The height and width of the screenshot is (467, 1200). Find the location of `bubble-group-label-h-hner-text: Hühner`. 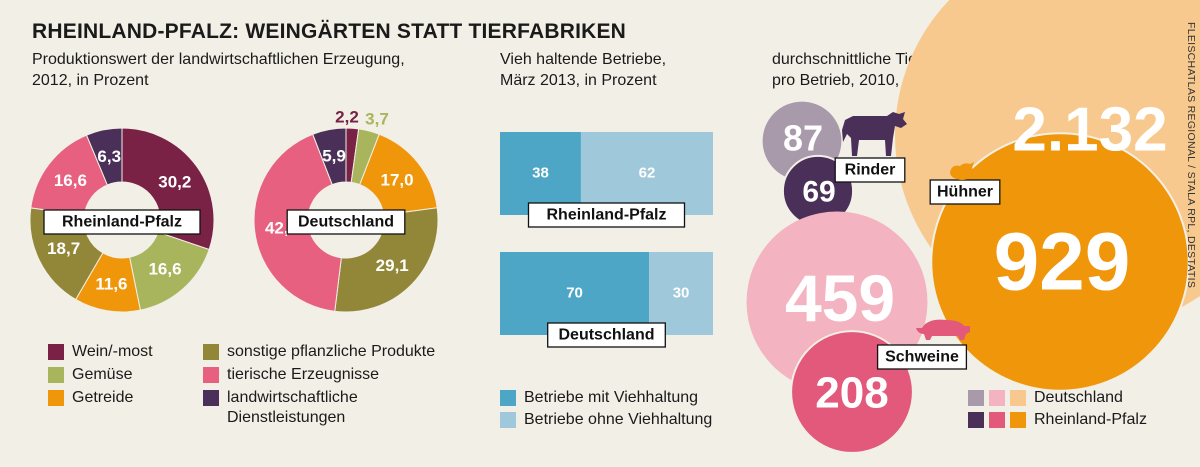

bubble-group-label-h-hner-text: Hühner is located at coordinates (965, 192).